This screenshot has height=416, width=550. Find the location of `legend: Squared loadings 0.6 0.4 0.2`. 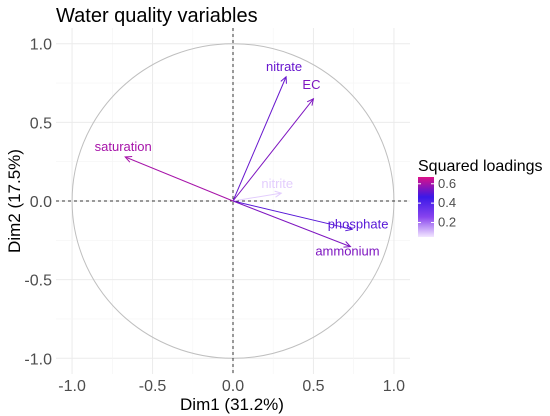

legend: Squared loadings 0.6 0.4 0.2 is located at coordinates (480, 197).